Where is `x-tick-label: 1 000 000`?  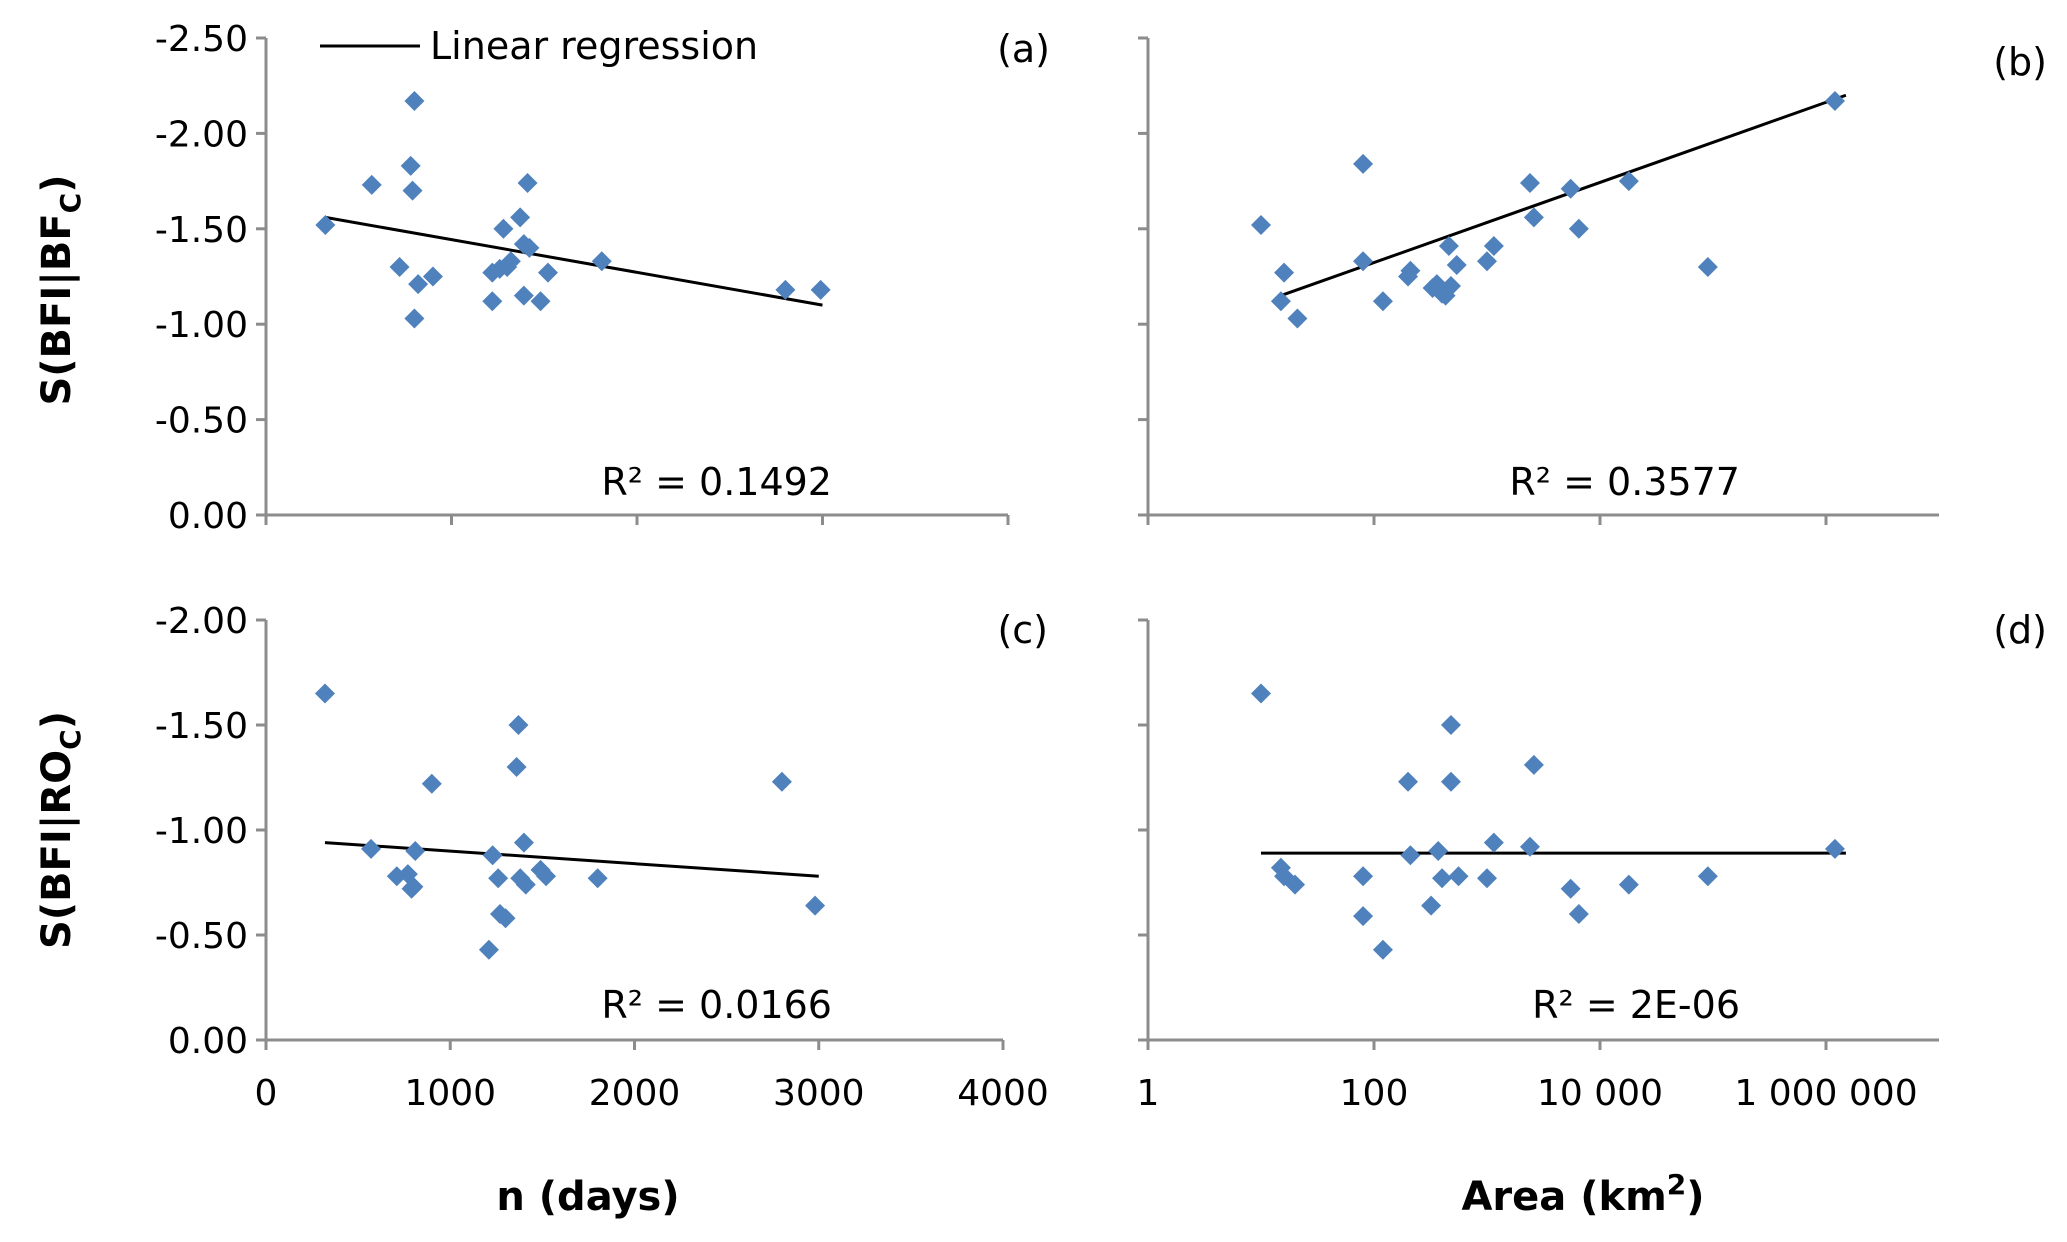
x-tick-label: 1 000 000 is located at coordinates (1825, 1093).